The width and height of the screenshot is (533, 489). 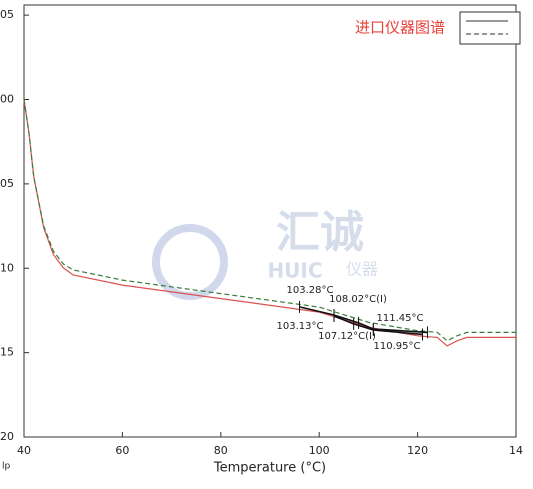 What do you see at coordinates (24, 450) in the screenshot?
I see `x-tick-label: 40` at bounding box center [24, 450].